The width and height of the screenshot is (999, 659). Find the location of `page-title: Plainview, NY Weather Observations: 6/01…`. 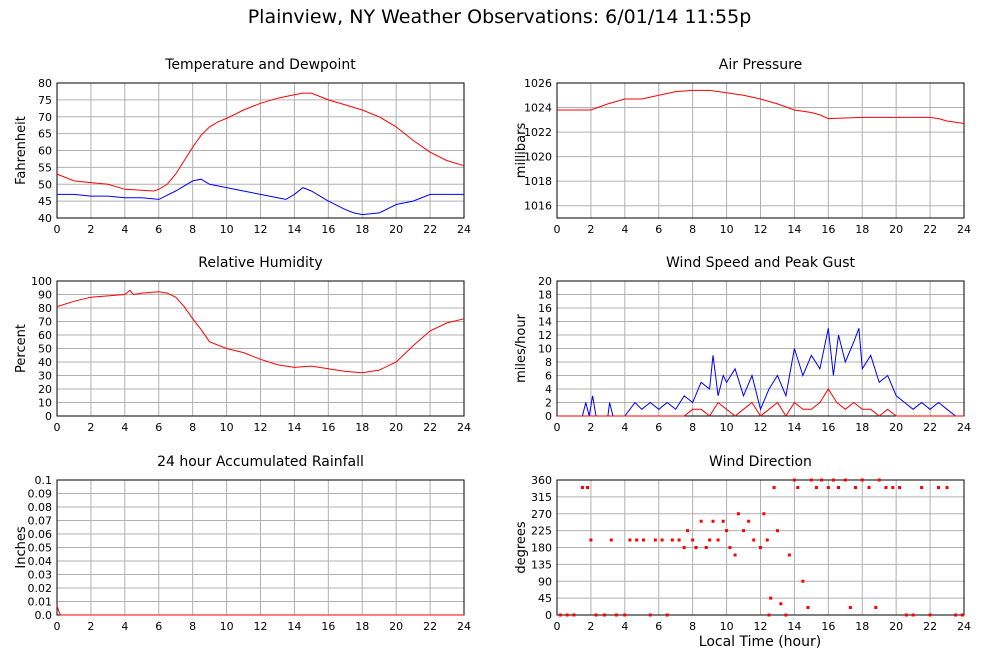

page-title: Plainview, NY Weather Observations: 6/01… is located at coordinates (499, 17).